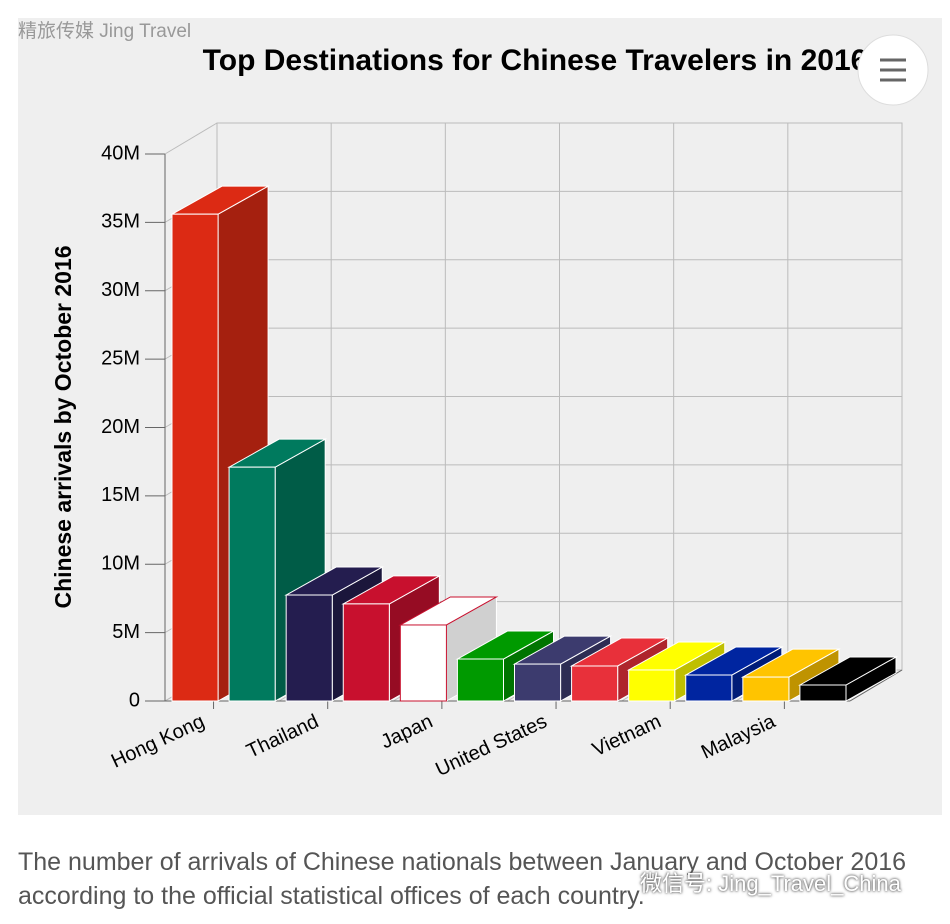  I want to click on y-tick-label: 10M, so click(120, 564).